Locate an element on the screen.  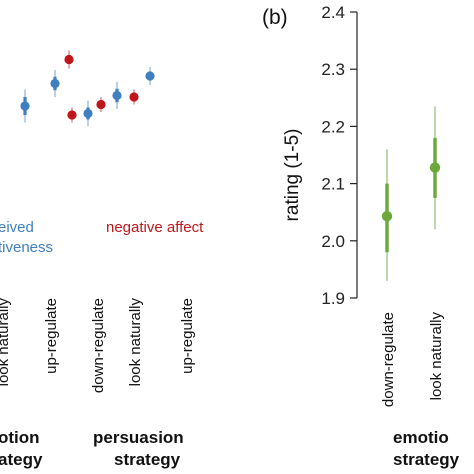
panel-a-legend-label-blue: eived is located at coordinates (17, 227).